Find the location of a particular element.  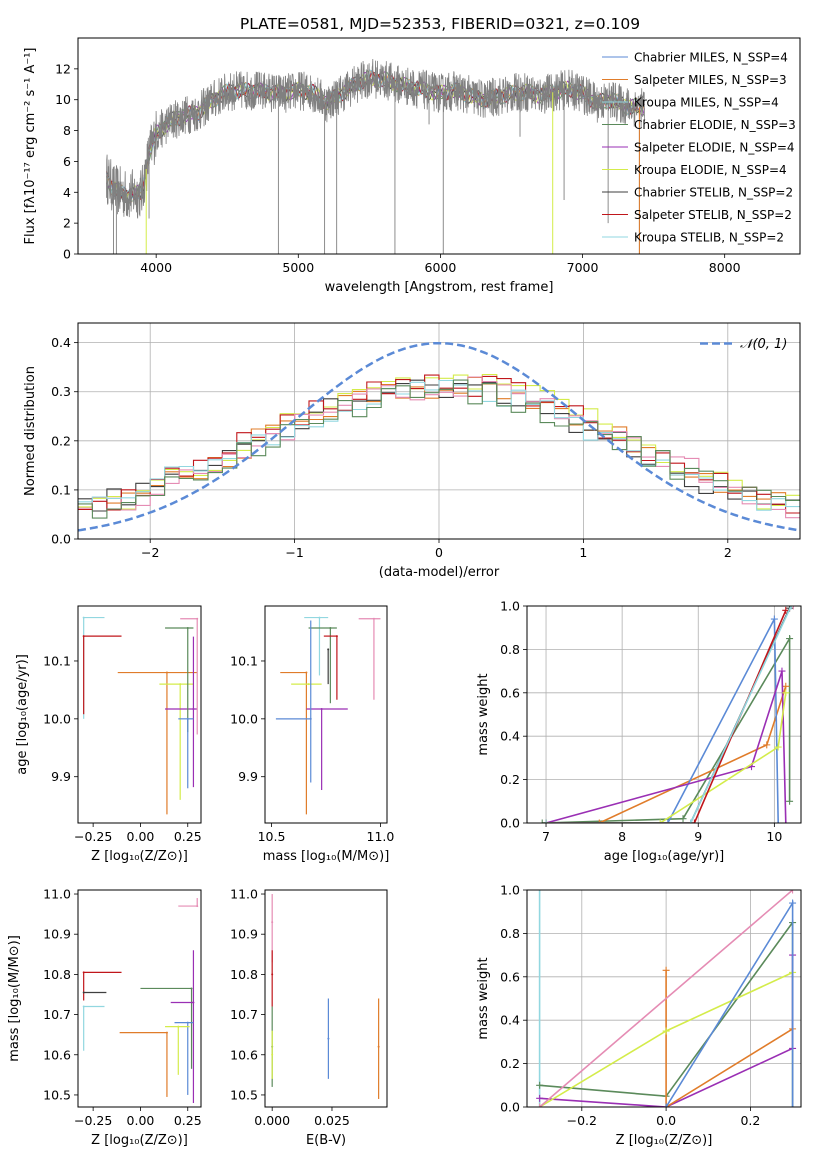

x-tick-label: 8 is located at coordinates (622, 836).